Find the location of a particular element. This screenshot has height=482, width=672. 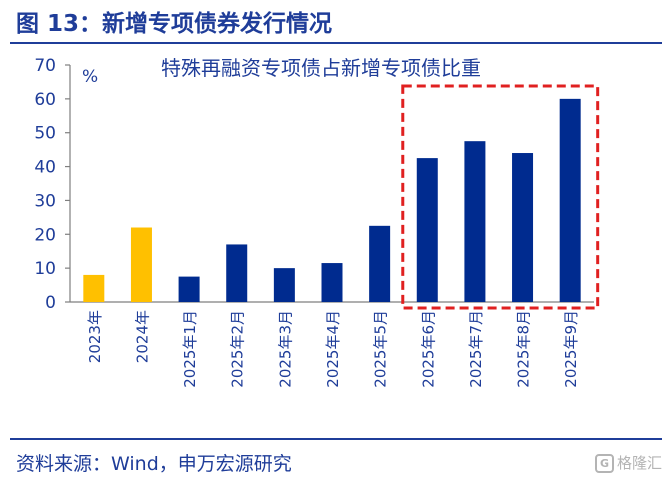

x-tick-label: 2024年 is located at coordinates (142, 336).